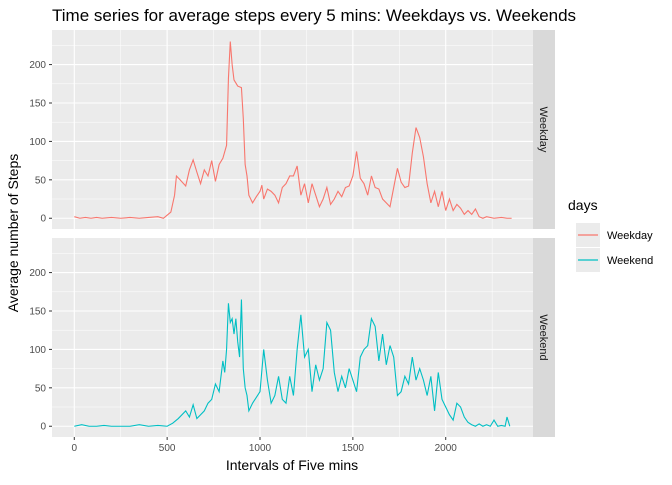 This screenshot has width=672, height=485. I want to click on legend-label: Weekday, so click(630, 236).